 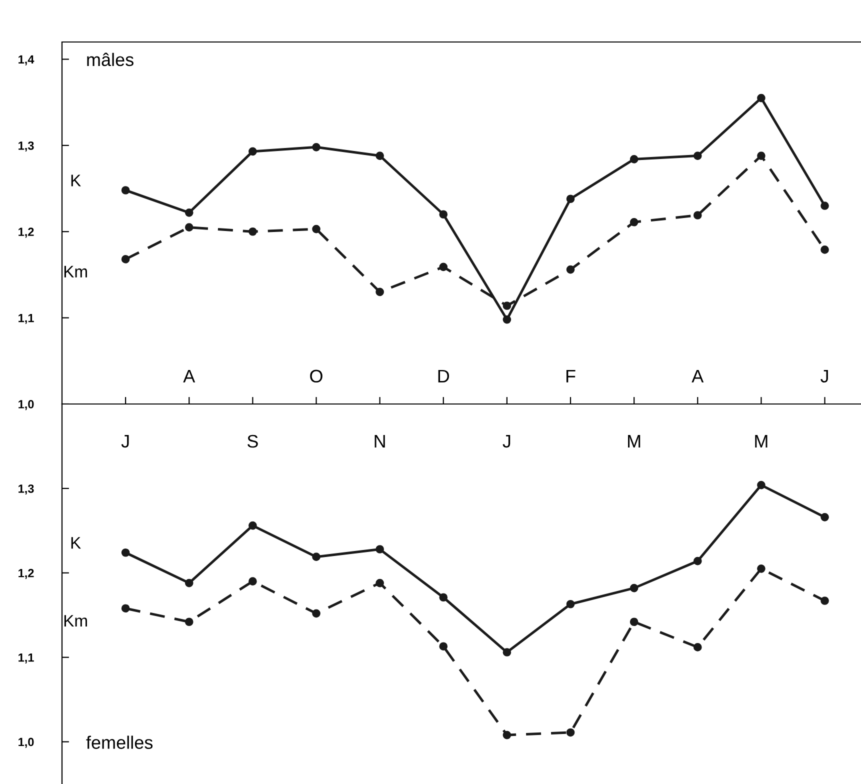 I want to click on x-tick-label: S, so click(x=252, y=441).